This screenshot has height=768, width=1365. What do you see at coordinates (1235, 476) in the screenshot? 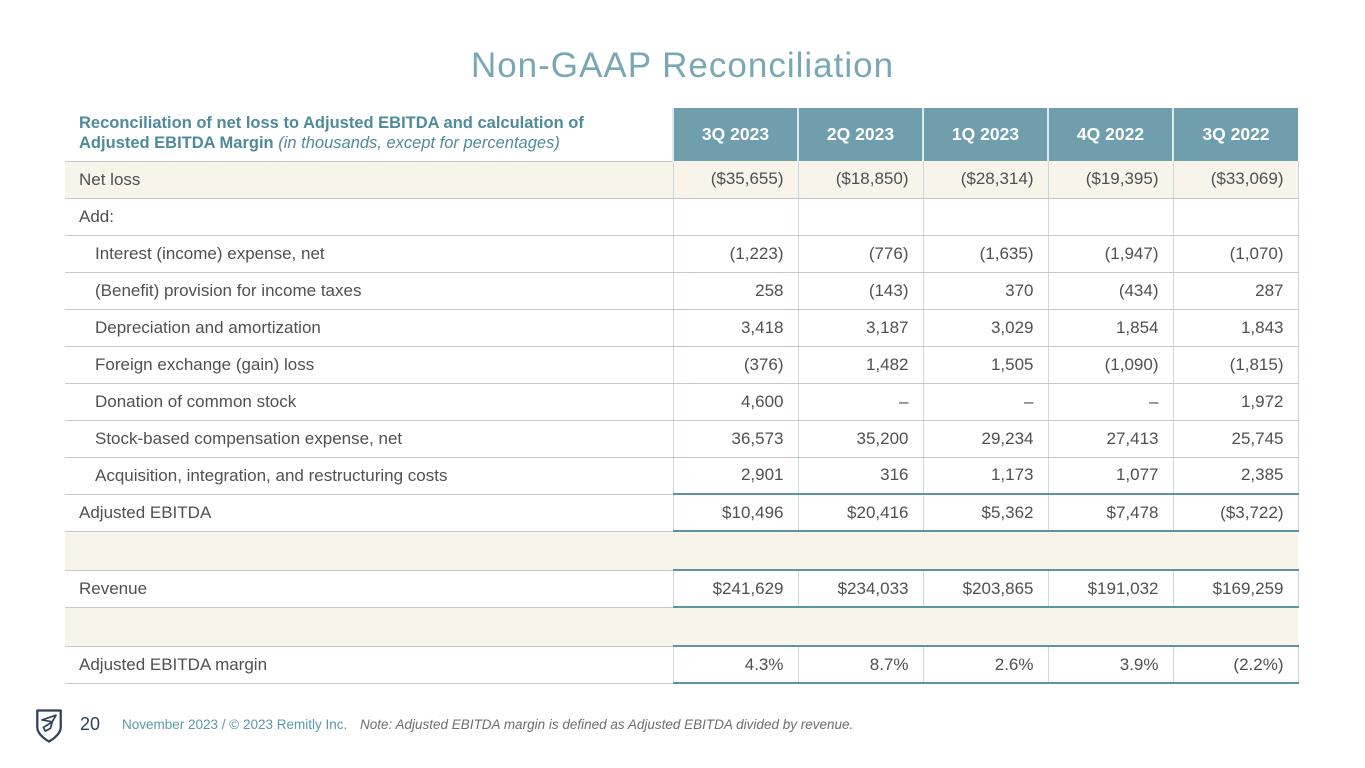
I see `cell-value: 2,385` at bounding box center [1235, 476].